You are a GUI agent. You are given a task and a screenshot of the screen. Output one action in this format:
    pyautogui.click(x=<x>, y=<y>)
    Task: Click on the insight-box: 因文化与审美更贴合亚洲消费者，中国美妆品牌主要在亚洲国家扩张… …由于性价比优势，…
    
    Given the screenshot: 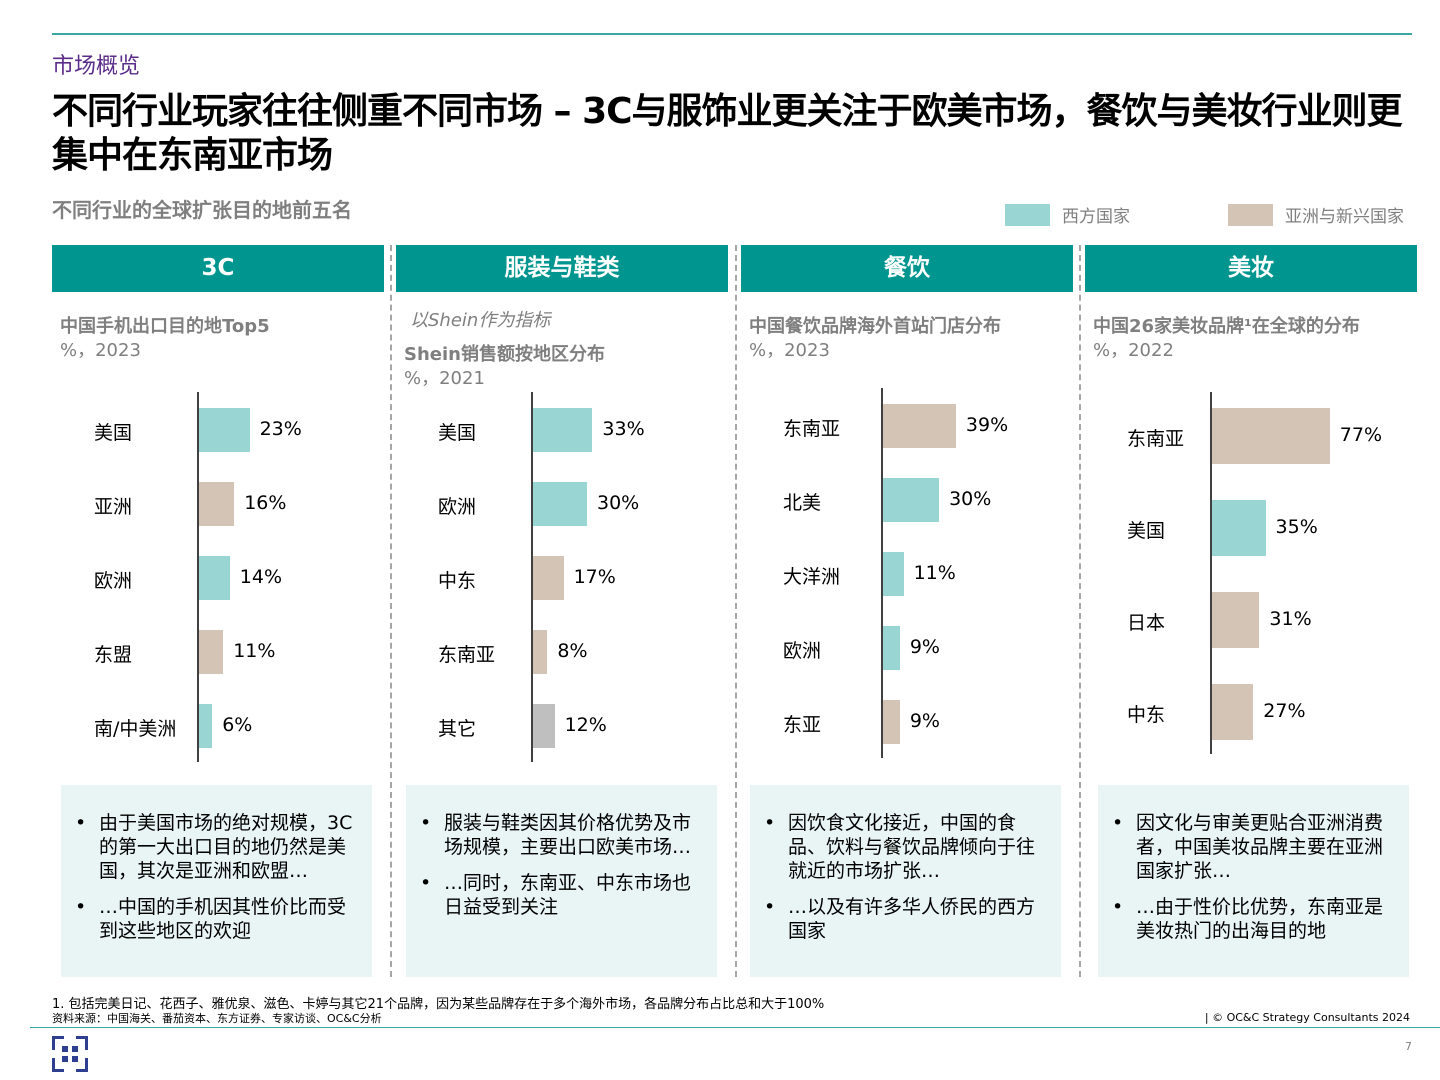 What is the action you would take?
    pyautogui.click(x=1253, y=881)
    